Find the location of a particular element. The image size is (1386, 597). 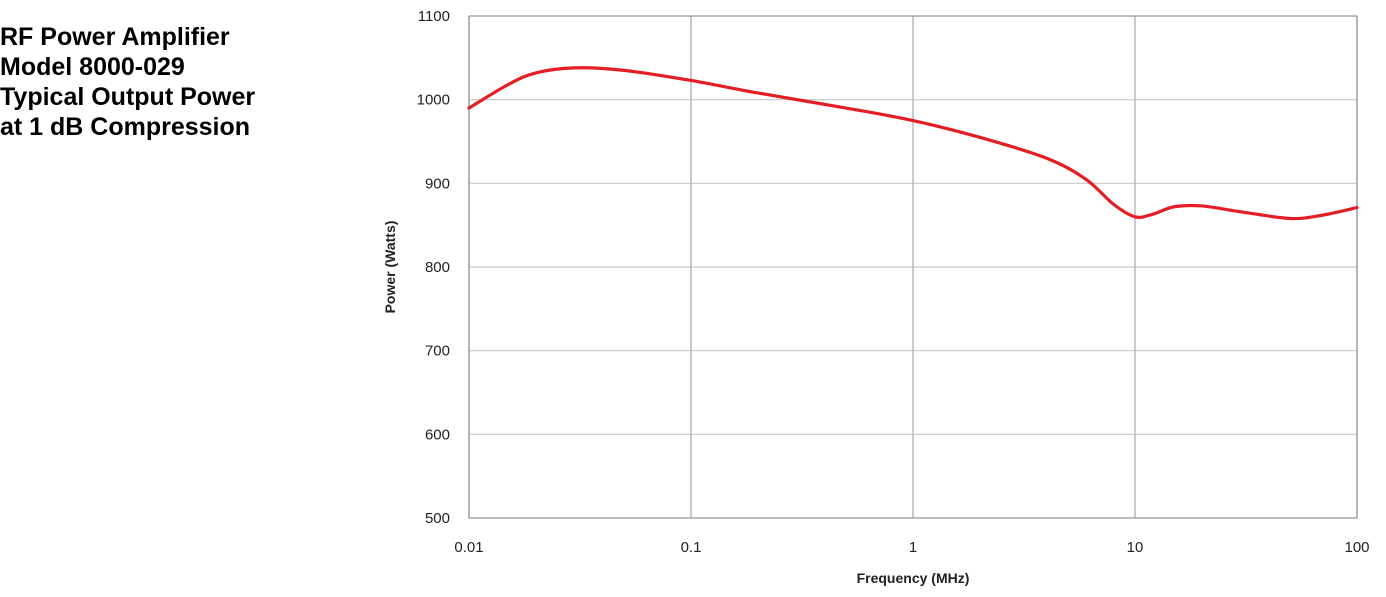

y-tick-label: 1100 is located at coordinates (434, 16).